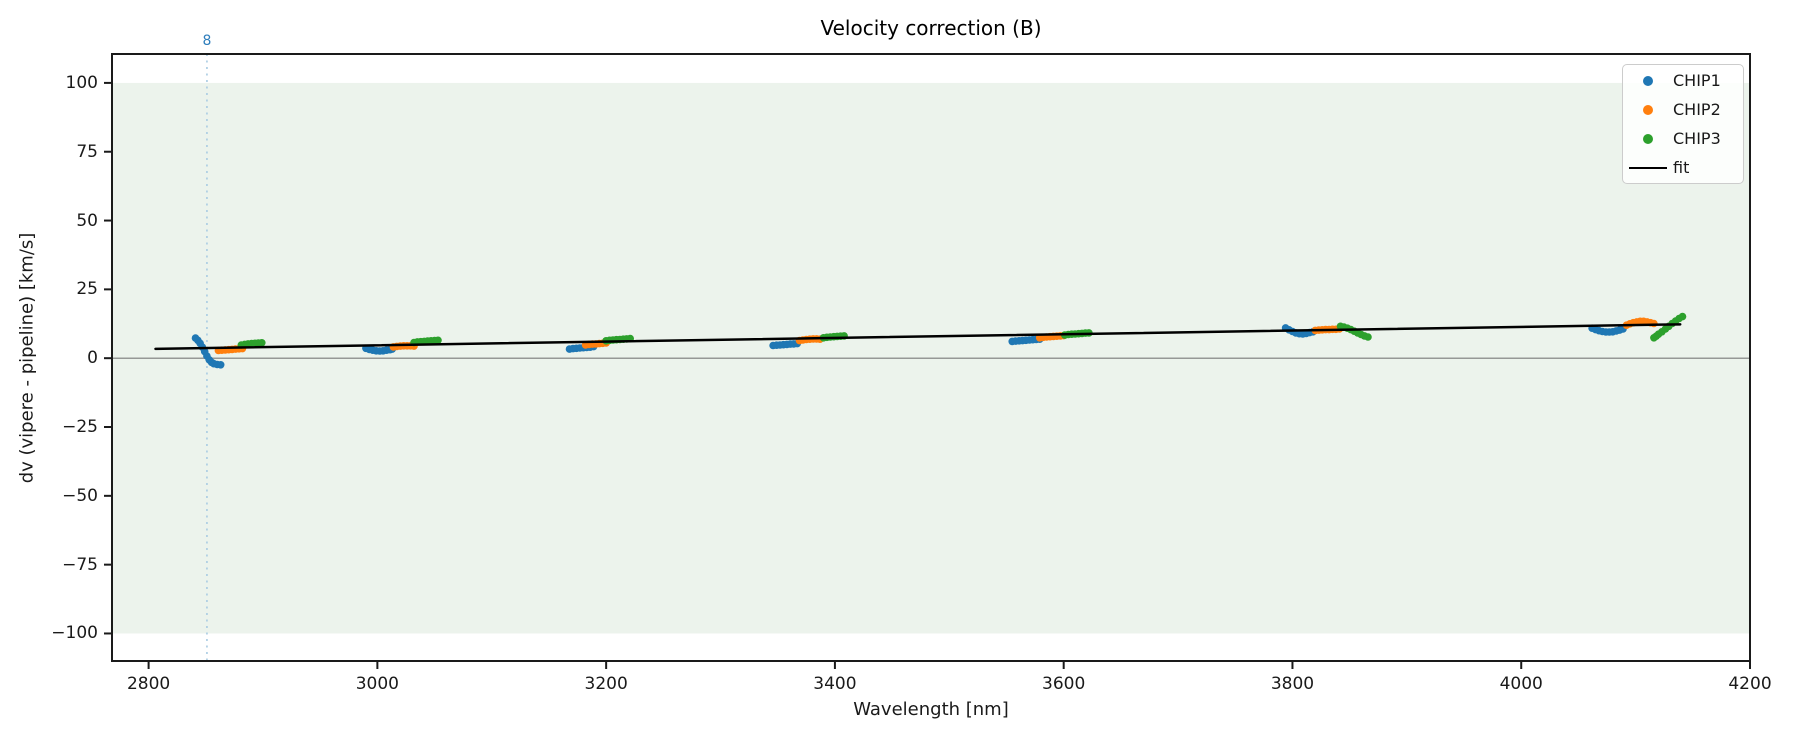  I want to click on y-tick-label: −100, so click(74, 633).